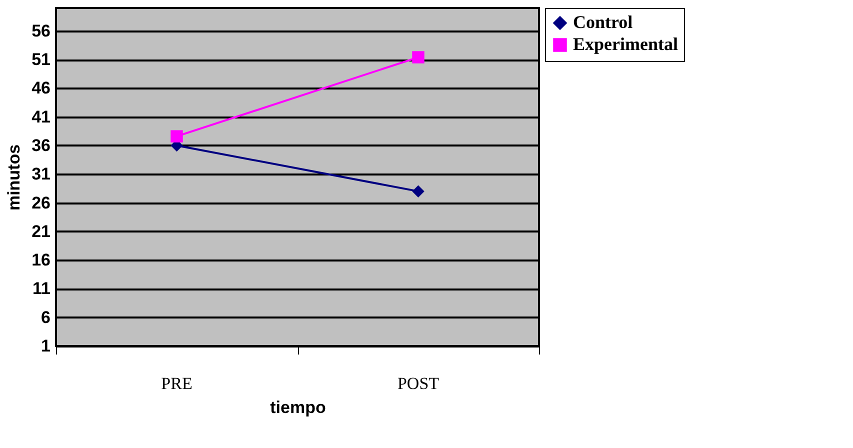  Describe the element at coordinates (418, 383) in the screenshot. I see `x-tick-label: POST` at that location.